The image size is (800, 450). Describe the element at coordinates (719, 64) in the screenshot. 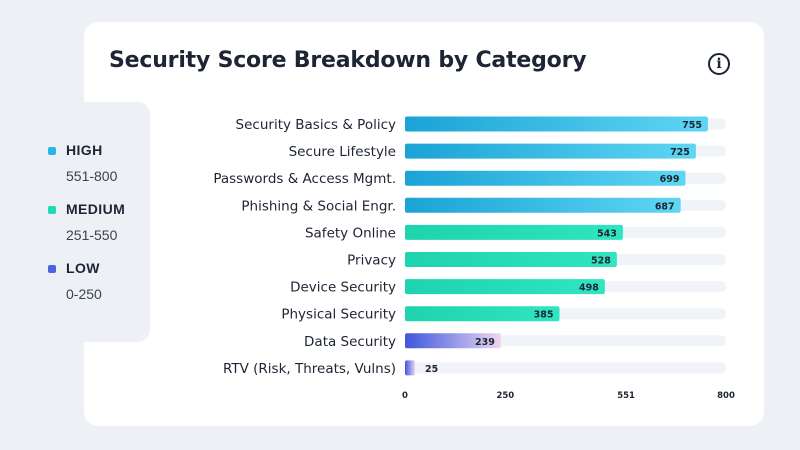

I see `info-icon: i` at that location.